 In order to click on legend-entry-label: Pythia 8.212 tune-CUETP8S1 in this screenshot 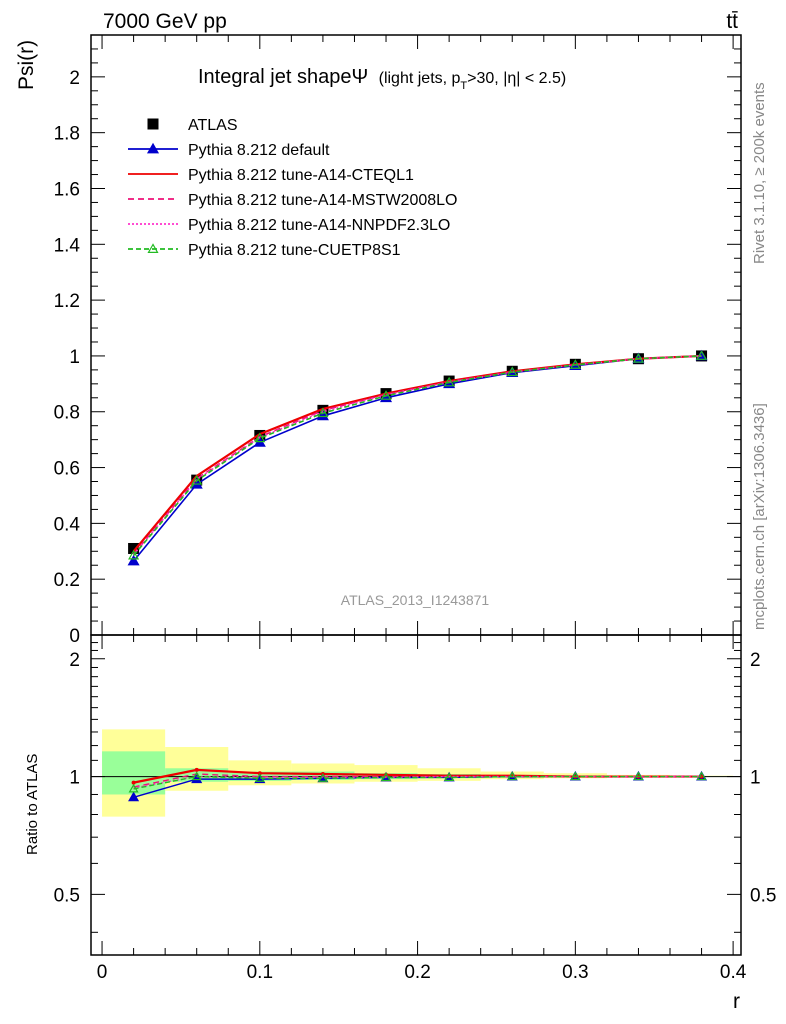, I will do `click(294, 250)`.